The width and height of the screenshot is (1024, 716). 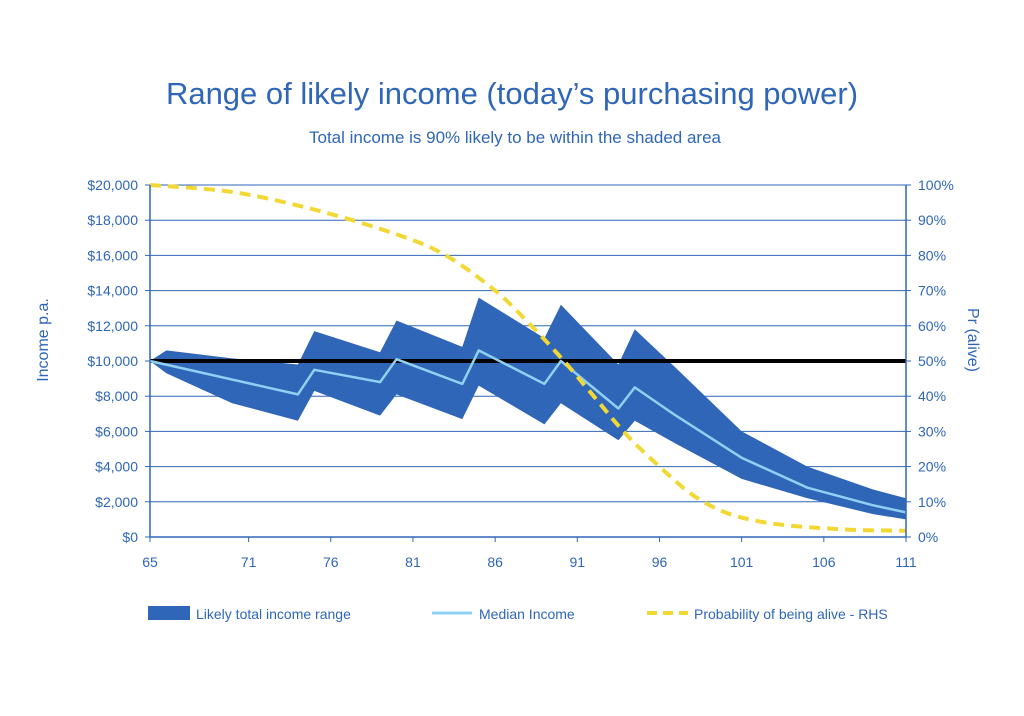 I want to click on x-axis-ticks: 65 71 76 81 86 91 96 101 106 111, so click(x=529, y=553).